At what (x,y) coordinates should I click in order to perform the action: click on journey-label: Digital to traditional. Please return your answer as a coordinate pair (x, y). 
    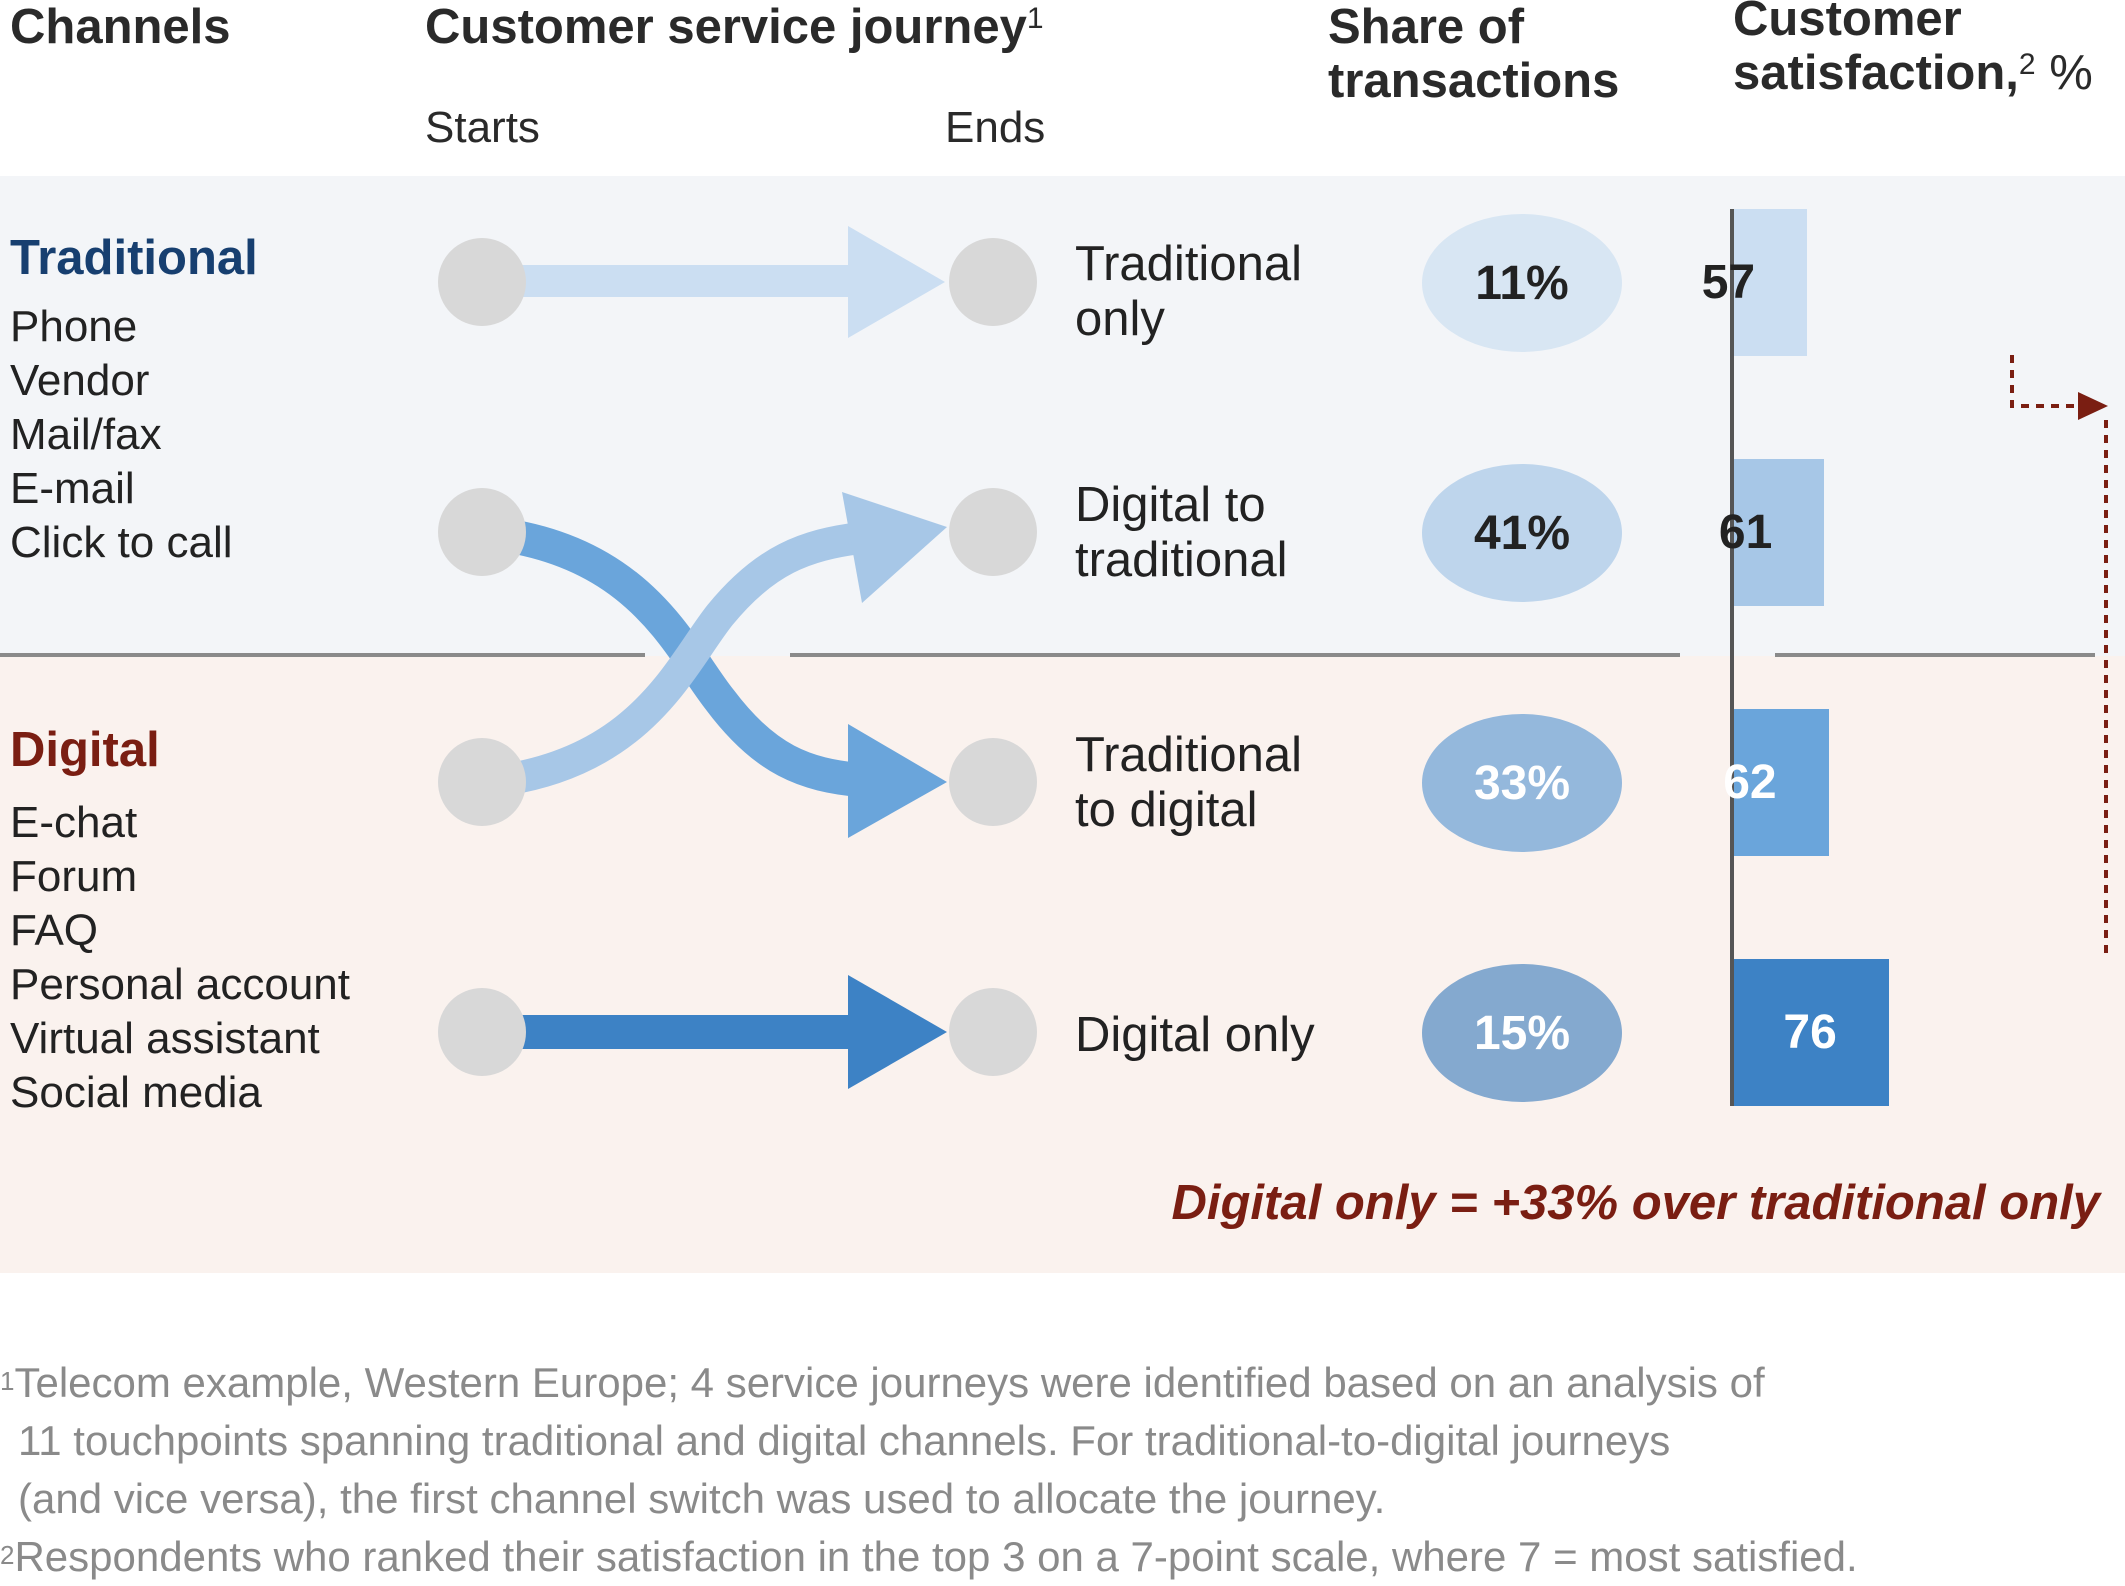
    Looking at the image, I should click on (1181, 533).